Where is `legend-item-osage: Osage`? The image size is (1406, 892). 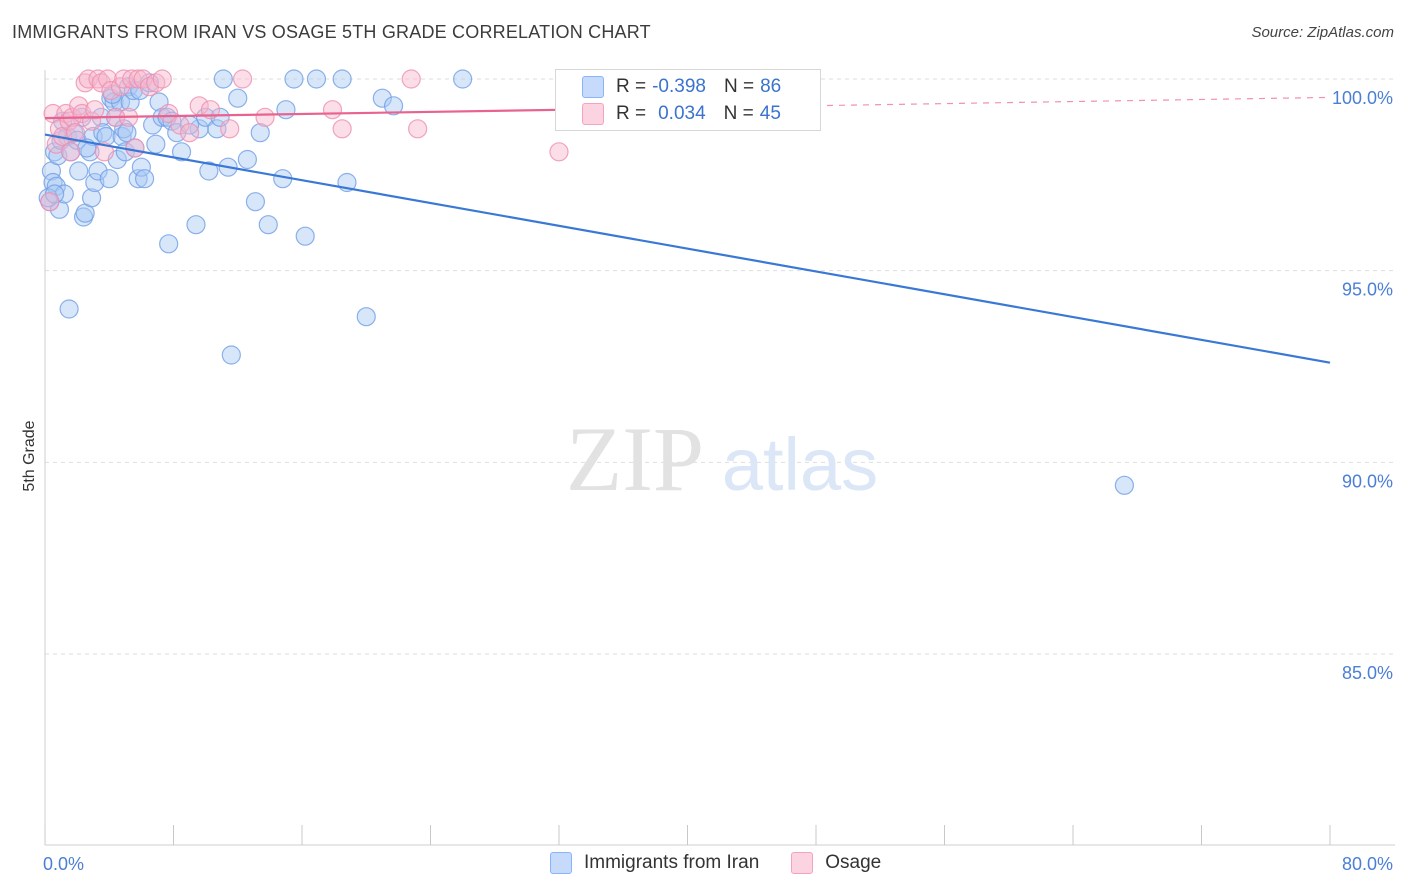 legend-item-osage: Osage is located at coordinates (836, 863).